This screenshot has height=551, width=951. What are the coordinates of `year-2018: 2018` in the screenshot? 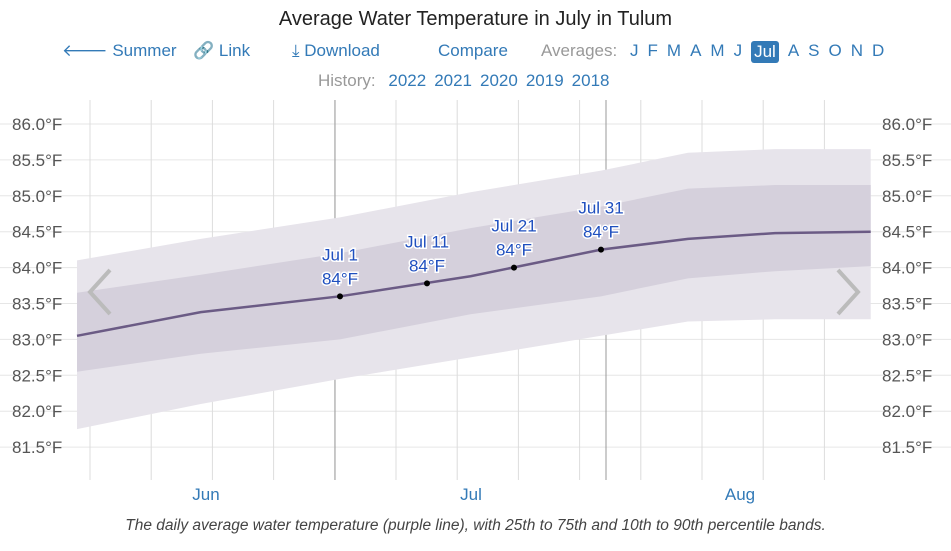 It's located at (590, 80).